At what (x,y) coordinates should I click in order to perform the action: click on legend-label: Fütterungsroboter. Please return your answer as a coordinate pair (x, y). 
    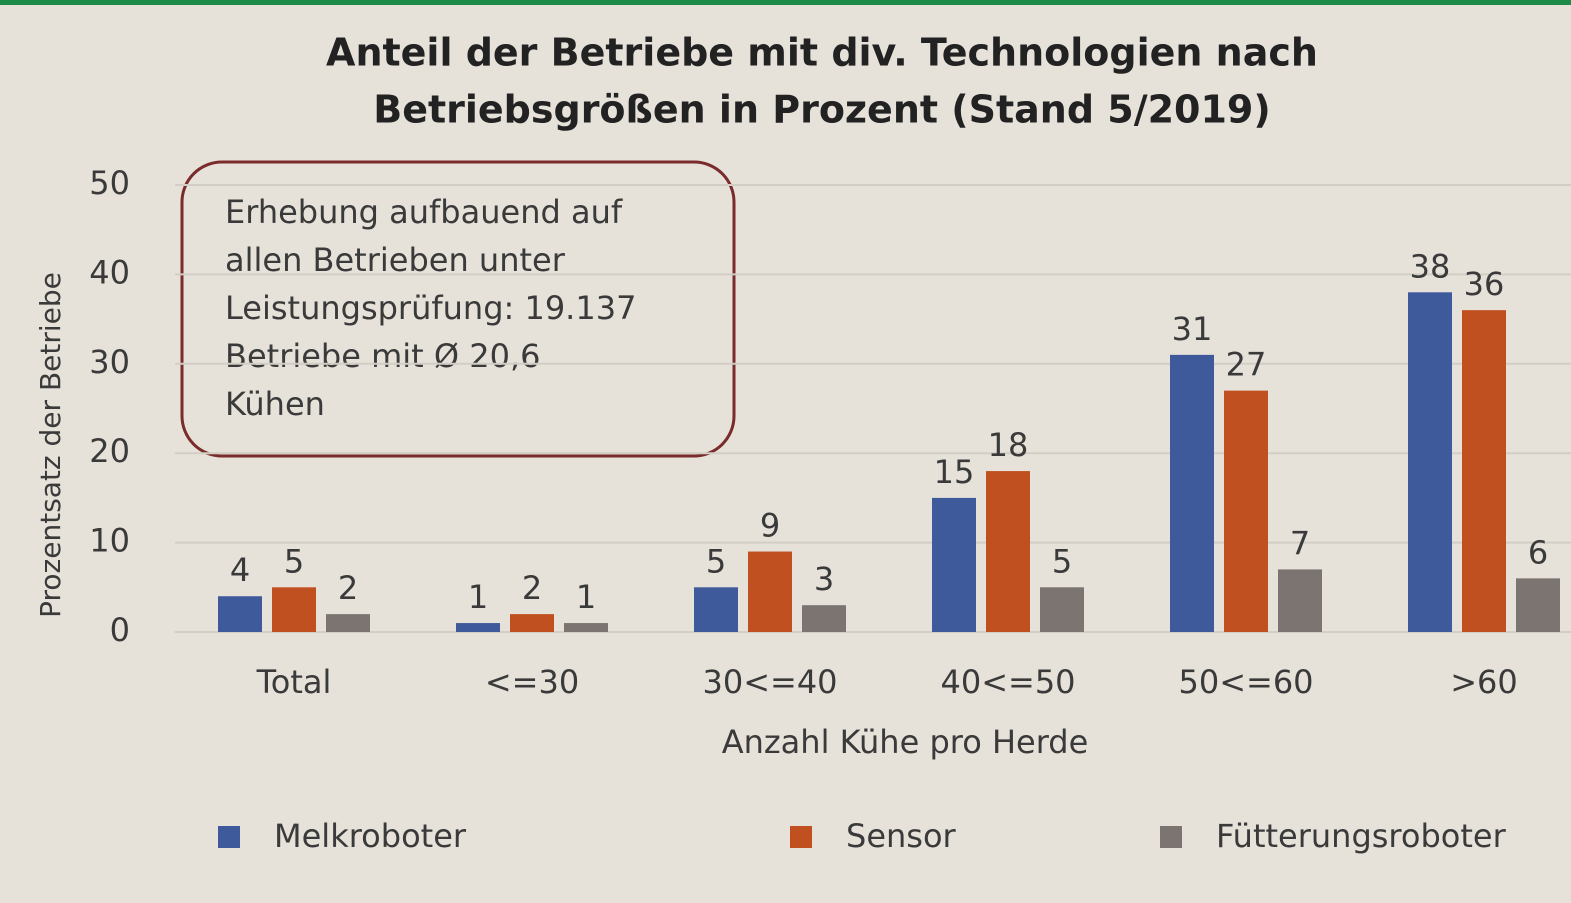
    Looking at the image, I should click on (1361, 836).